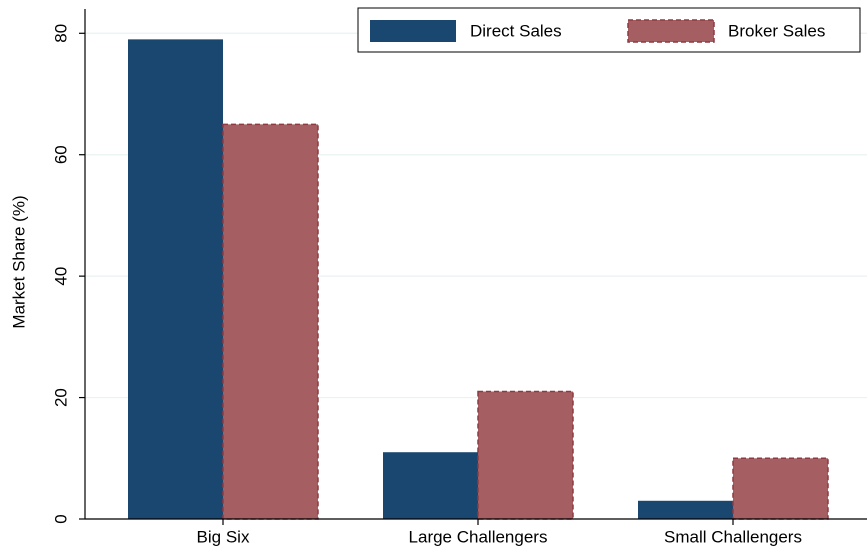 This screenshot has height=554, width=867. I want to click on y-tick-label: 0, so click(60, 518).